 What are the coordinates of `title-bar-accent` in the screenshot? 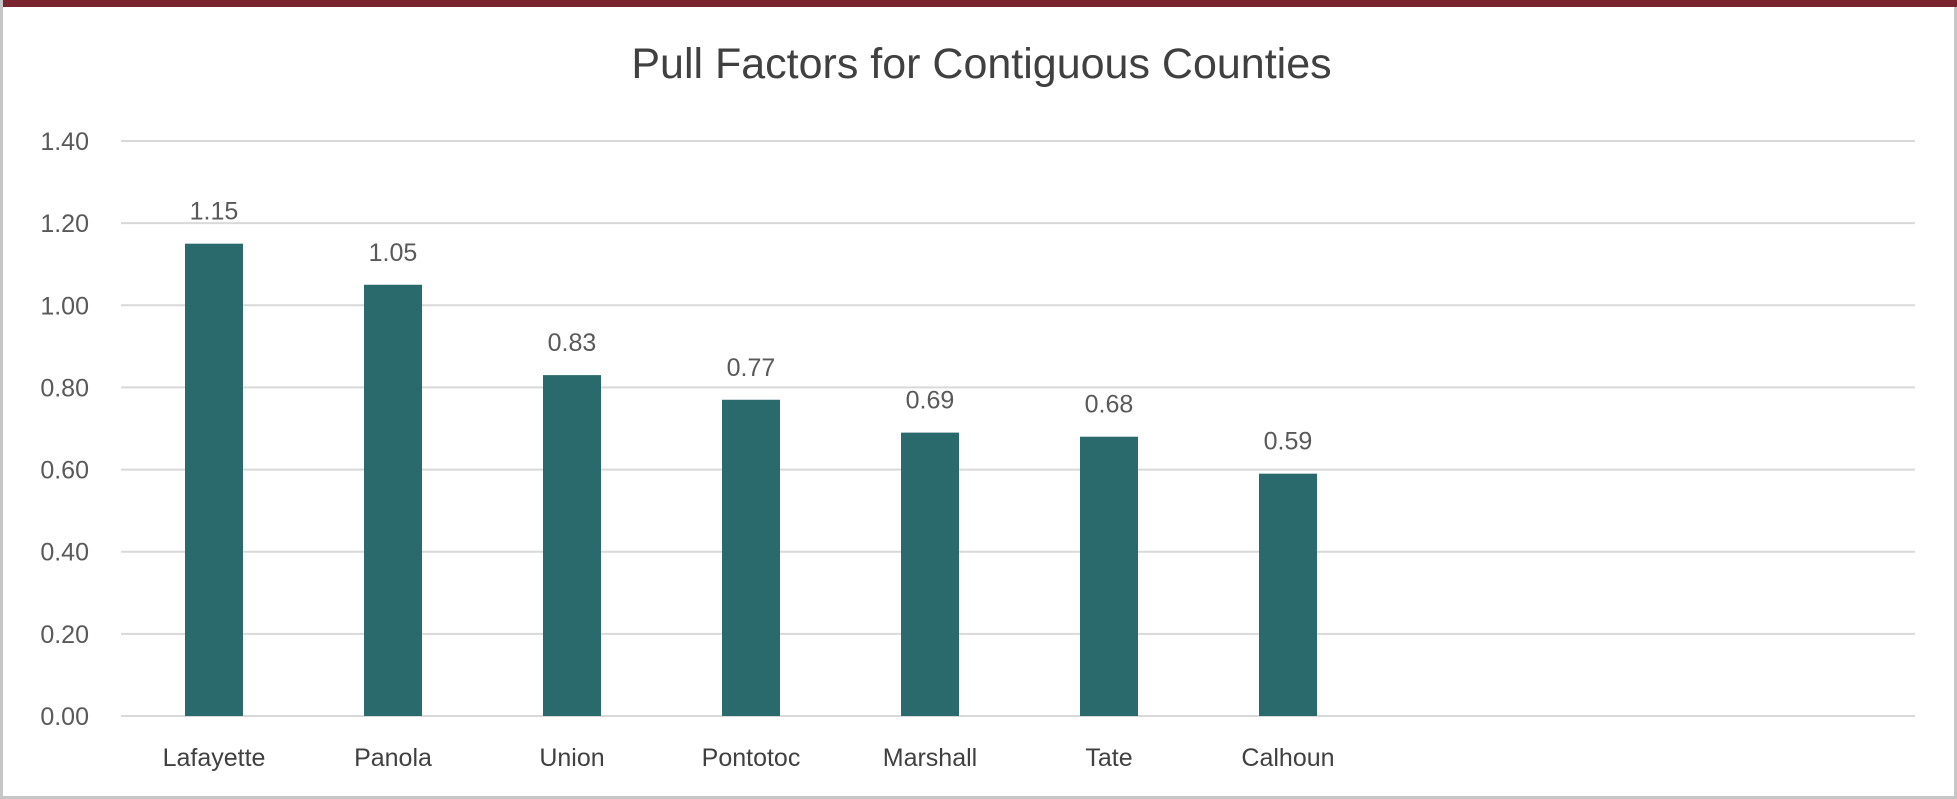 It's located at (980, 3).